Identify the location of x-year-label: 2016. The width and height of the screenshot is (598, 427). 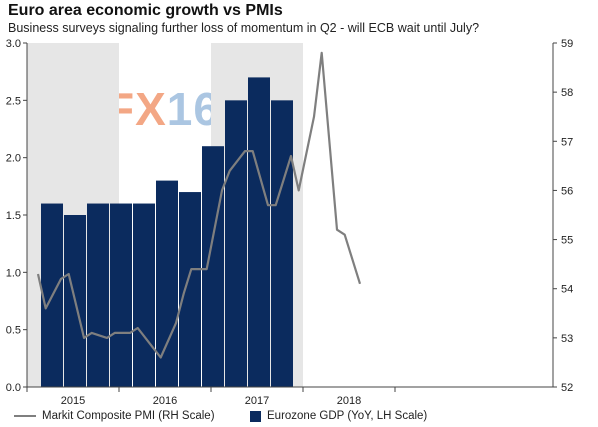
(165, 401).